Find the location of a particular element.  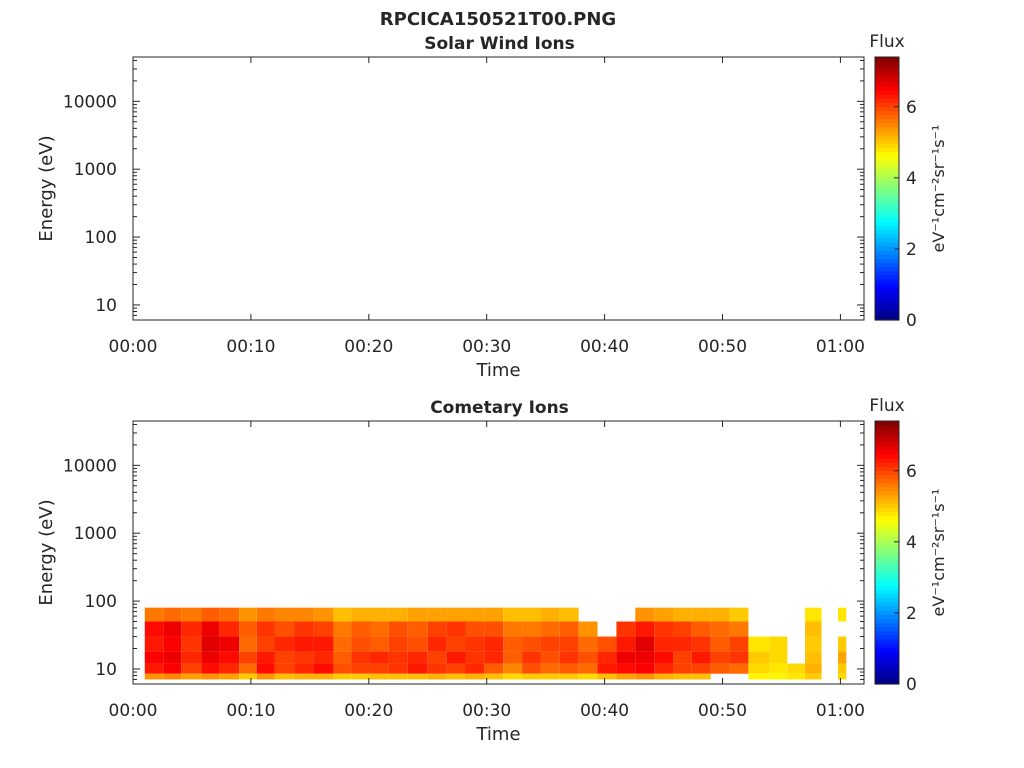

y-tick-label: 1000 is located at coordinates (95, 170).